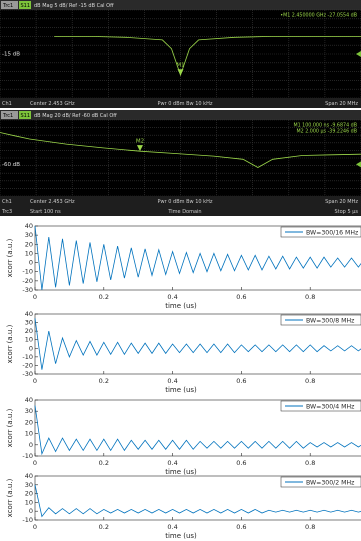 This screenshot has height=541, width=361. I want to click on vna-header-text: dB Mag 5 dB/ Ref -15 dB Cal Off, so click(74, 6).